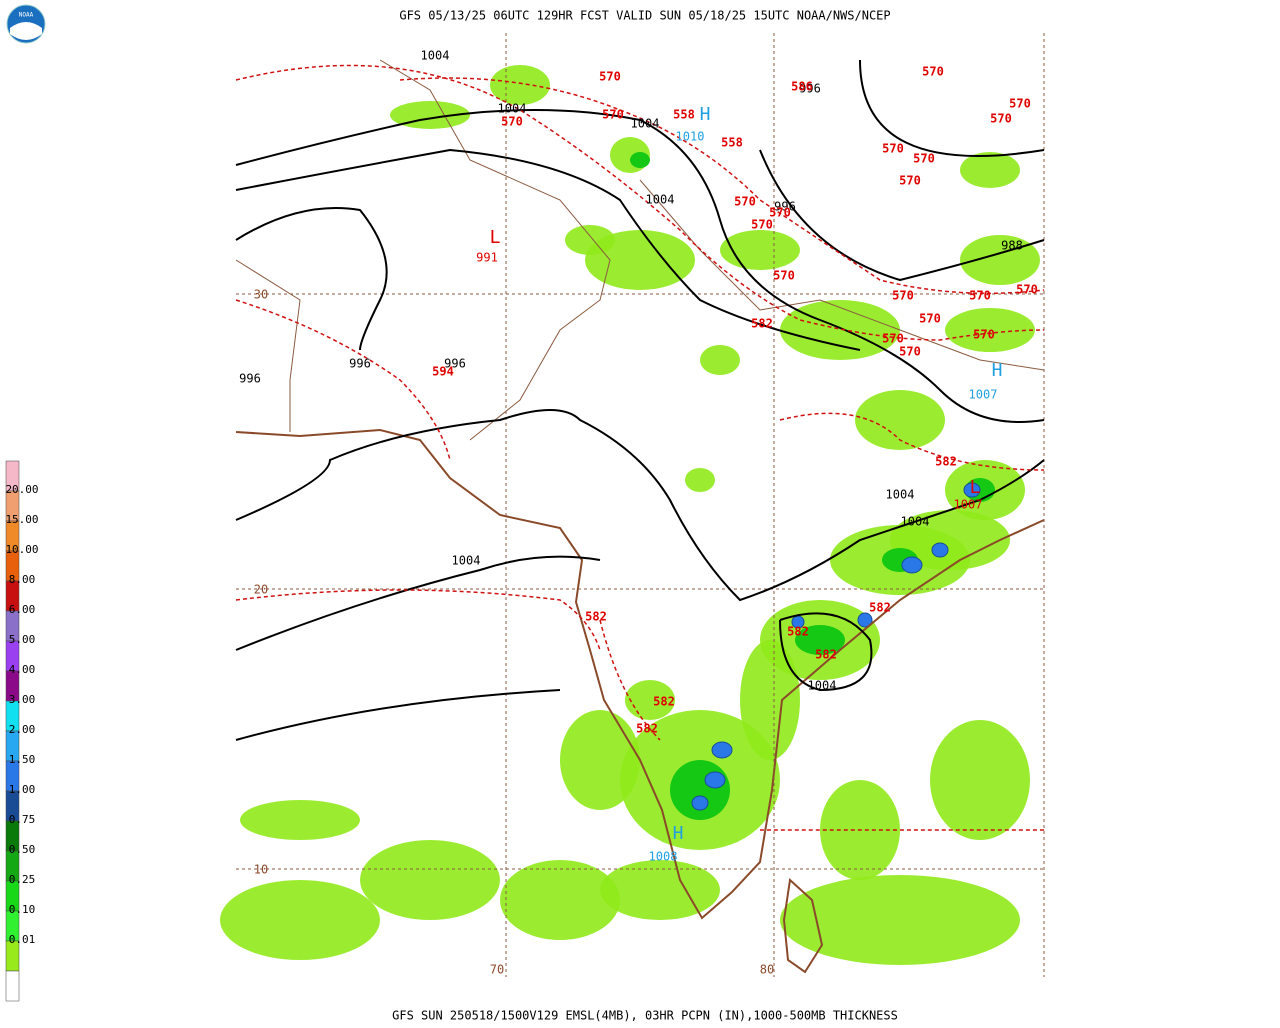 This screenshot has height=1028, width=1280. I want to click on legend-label: 10.00, so click(21, 549).